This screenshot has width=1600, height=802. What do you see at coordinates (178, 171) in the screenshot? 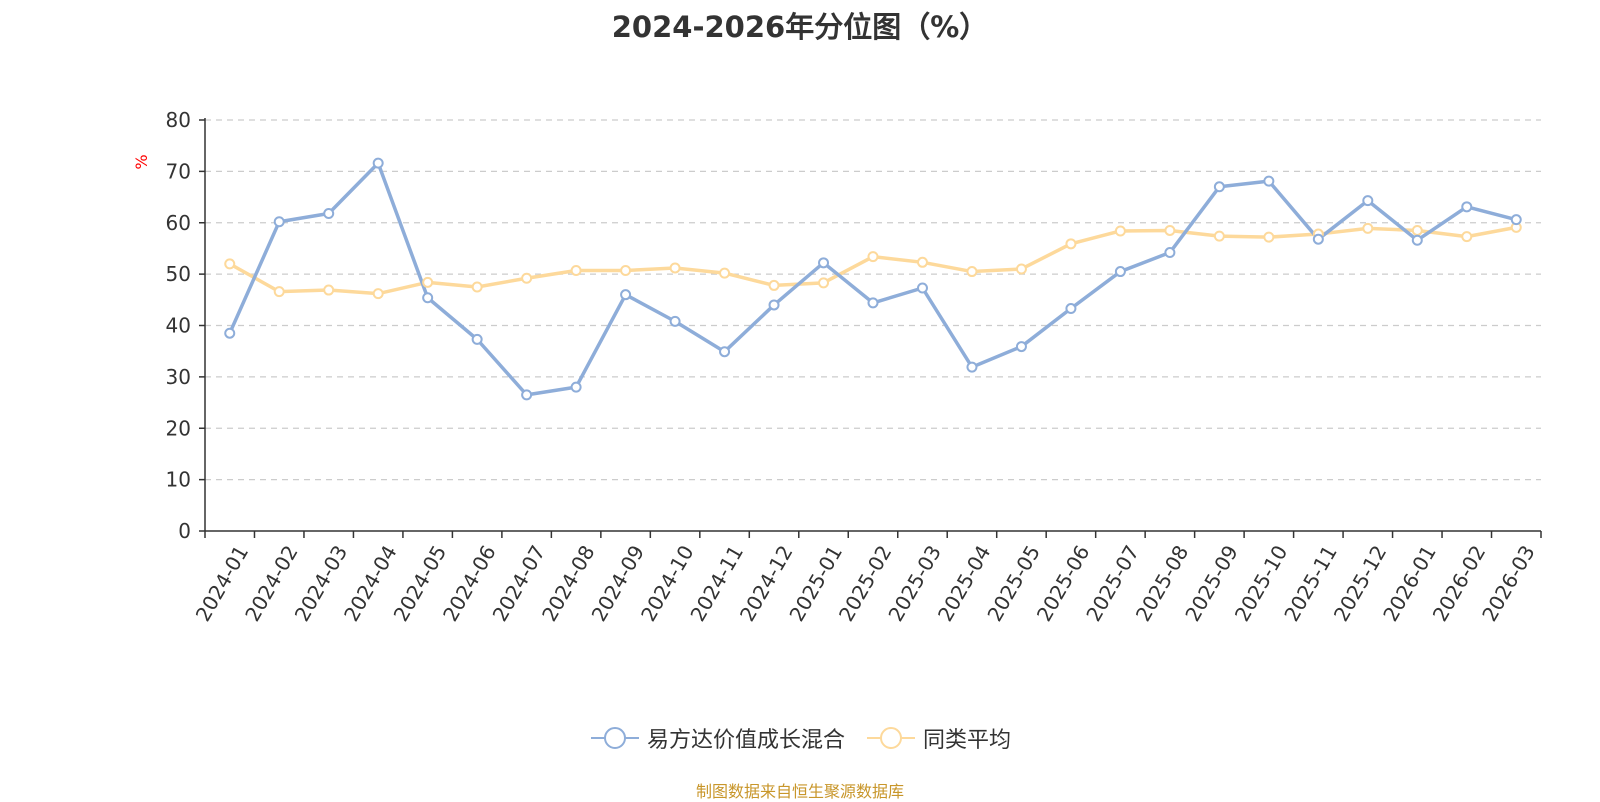
I see `y-tick-label: 70` at bounding box center [178, 171].